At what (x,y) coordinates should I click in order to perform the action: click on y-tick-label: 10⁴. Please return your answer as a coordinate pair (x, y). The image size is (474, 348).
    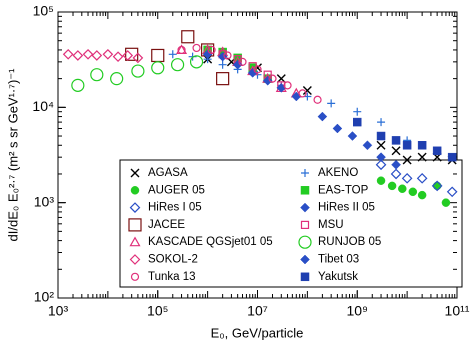
    Looking at the image, I should click on (43, 106).